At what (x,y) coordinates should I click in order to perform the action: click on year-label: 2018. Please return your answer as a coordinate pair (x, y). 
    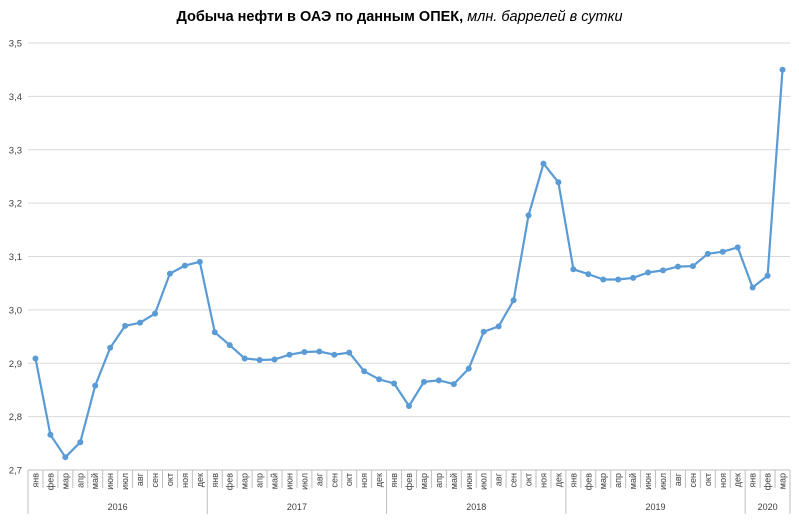
    Looking at the image, I should click on (476, 507).